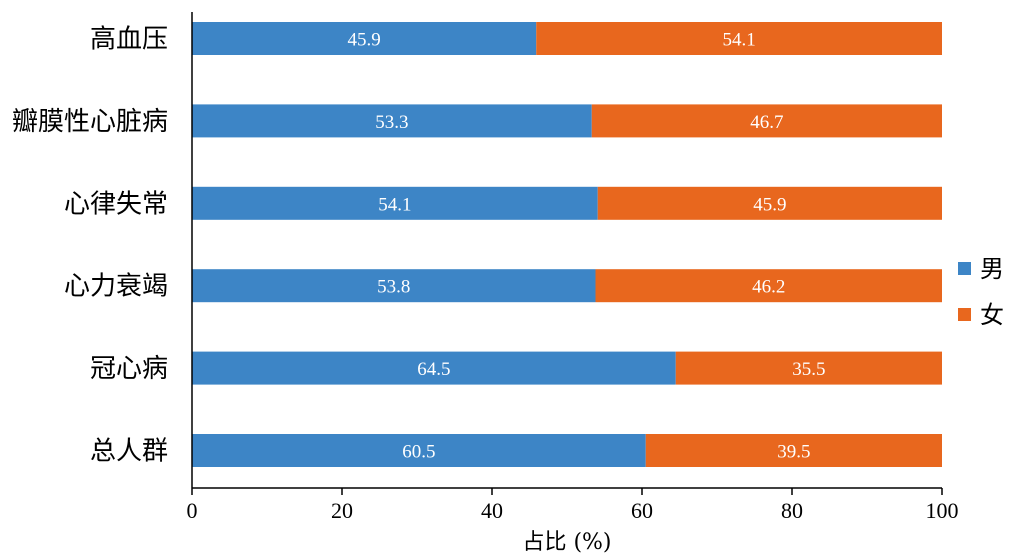  Describe the element at coordinates (981, 292) in the screenshot. I see `legend: 男女` at that location.